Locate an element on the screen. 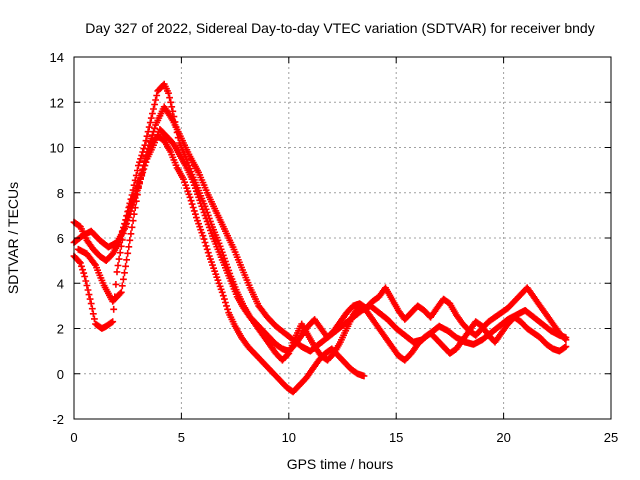 Image resolution: width=640 pixels, height=480 pixels. y-tick-label: 8 is located at coordinates (60, 193).